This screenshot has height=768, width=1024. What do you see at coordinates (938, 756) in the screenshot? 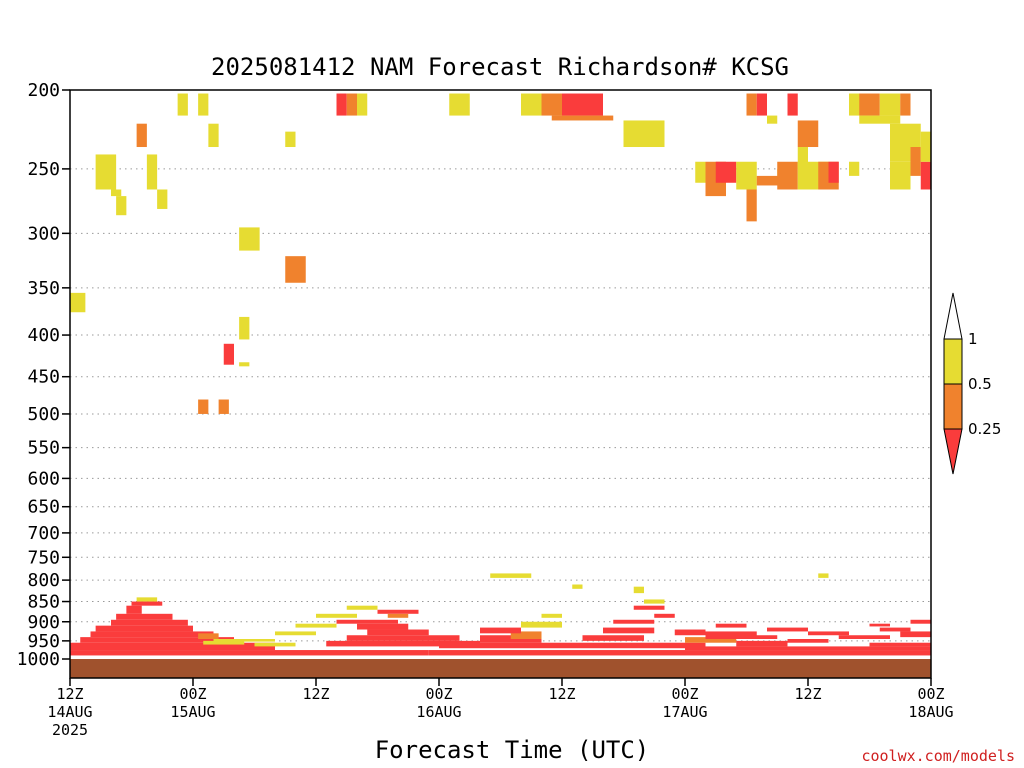
I see `credit-text: coolwx.com/models` at bounding box center [938, 756].